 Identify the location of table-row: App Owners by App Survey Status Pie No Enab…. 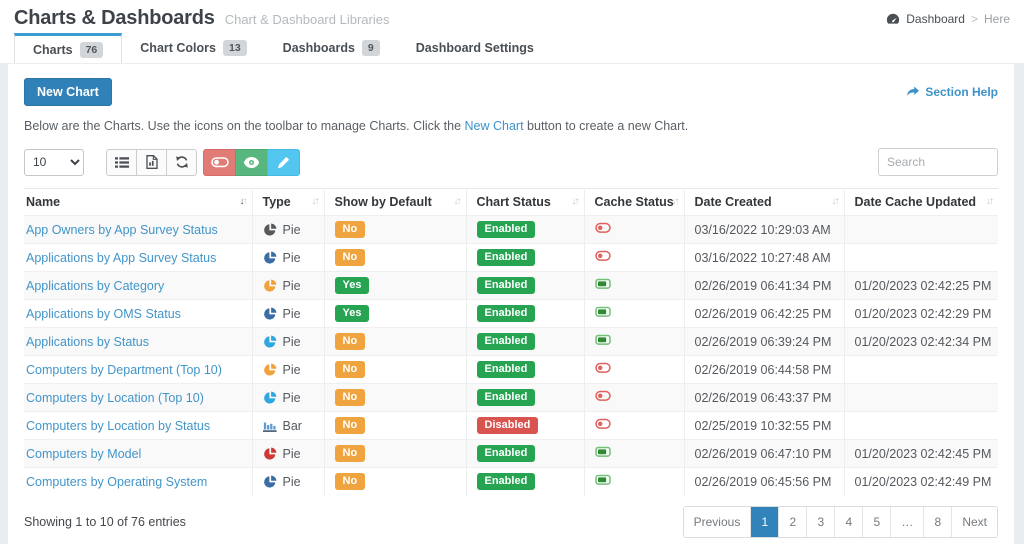
(511, 229).